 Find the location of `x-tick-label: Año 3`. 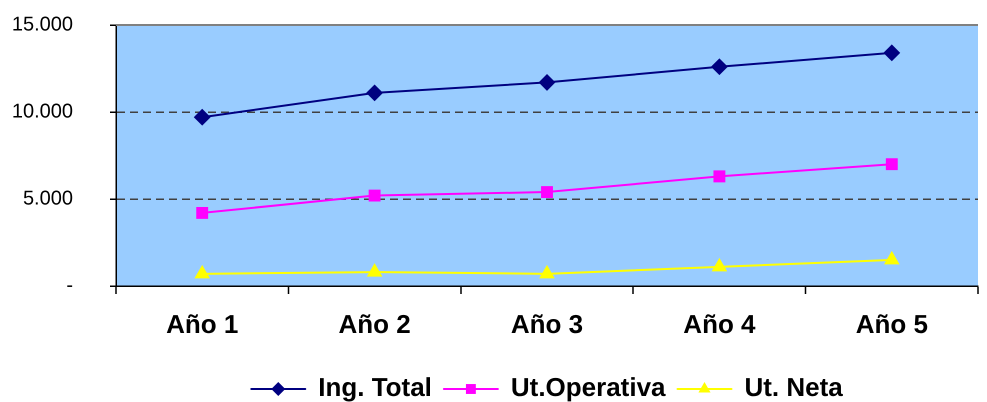

x-tick-label: Año 3 is located at coordinates (547, 323).